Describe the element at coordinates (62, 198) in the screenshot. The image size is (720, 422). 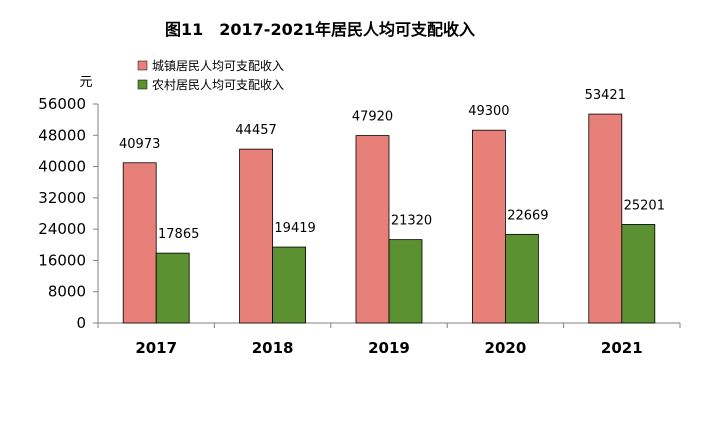
I see `y-tick-label: 32000` at that location.